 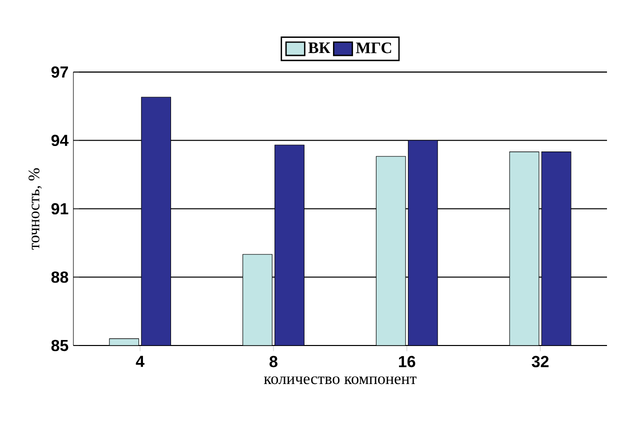 What do you see at coordinates (35, 209) in the screenshot?
I see `y-axis-title: точность, %` at bounding box center [35, 209].